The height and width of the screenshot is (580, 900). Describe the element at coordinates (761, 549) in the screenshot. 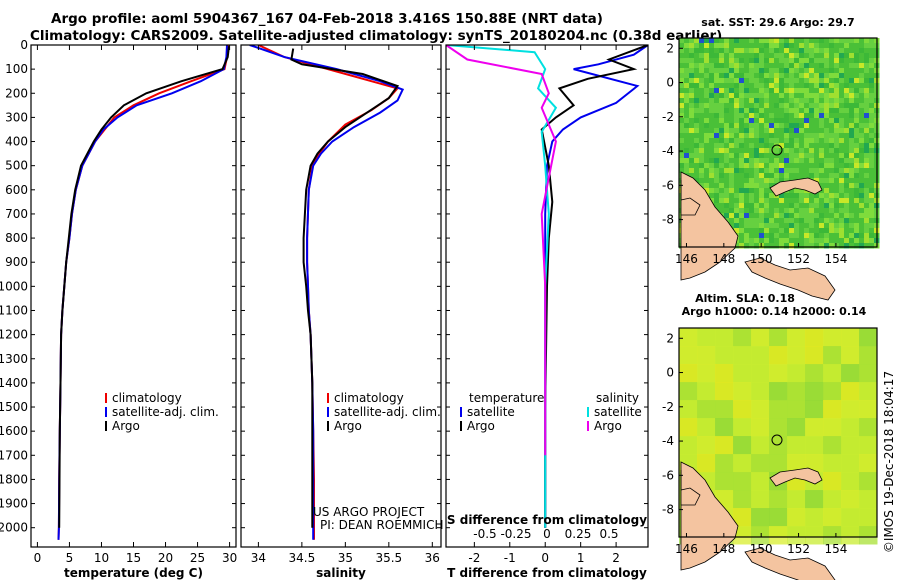

I see `map-x-tick-label: 150` at that location.